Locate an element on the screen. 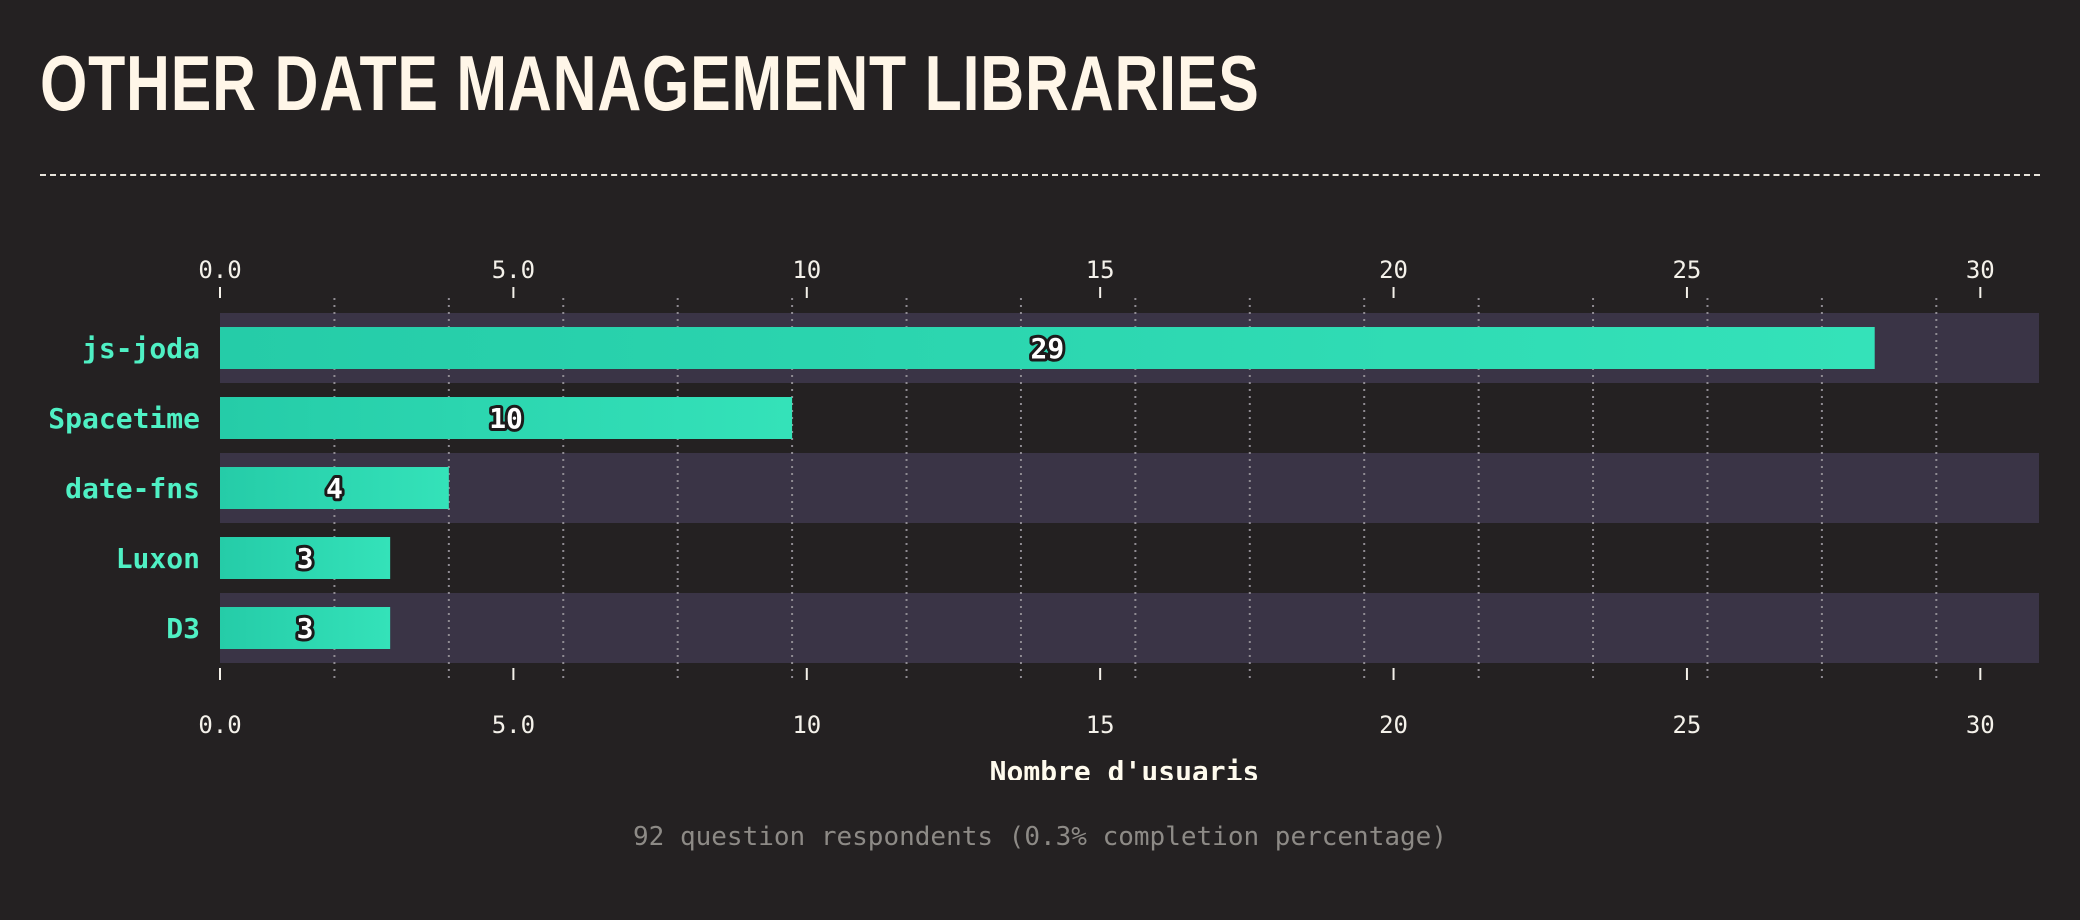  value-label: 29 is located at coordinates (1047, 348).